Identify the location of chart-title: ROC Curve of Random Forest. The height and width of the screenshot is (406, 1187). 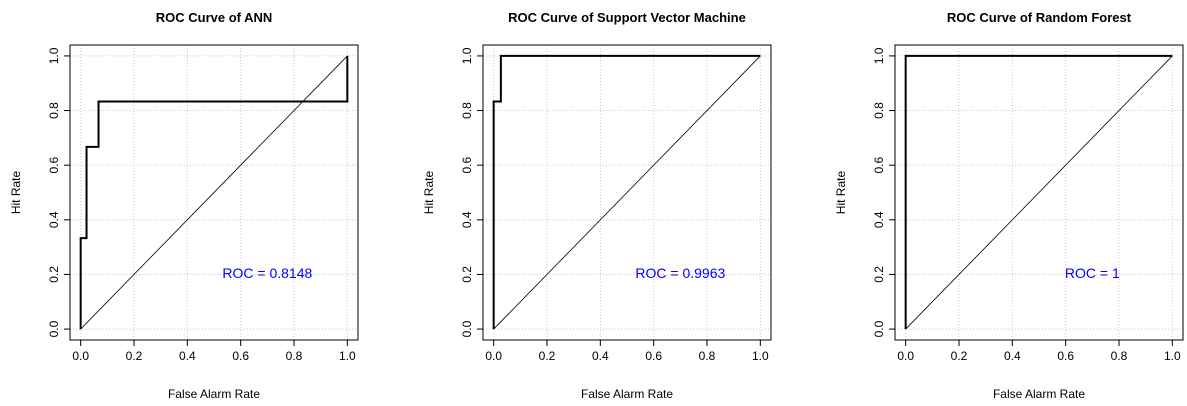
(1039, 17).